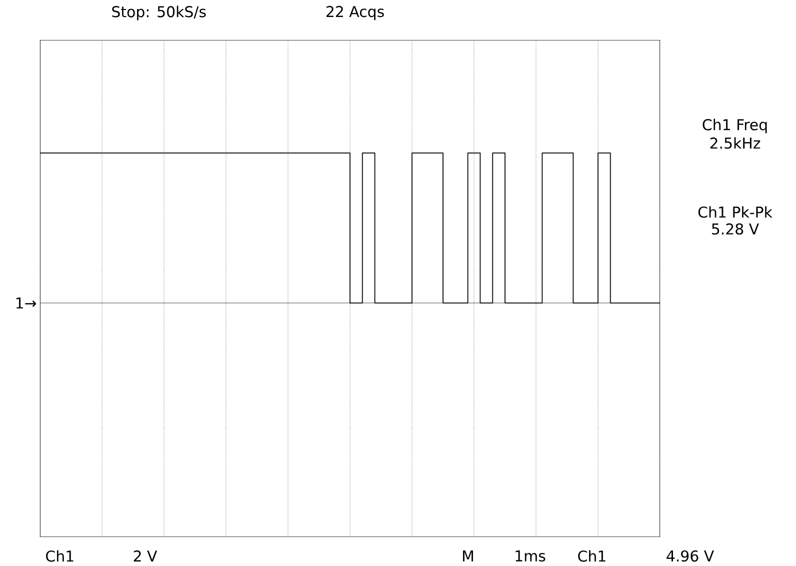 The width and height of the screenshot is (796, 566). I want to click on text: 22 Acqs, so click(355, 13).